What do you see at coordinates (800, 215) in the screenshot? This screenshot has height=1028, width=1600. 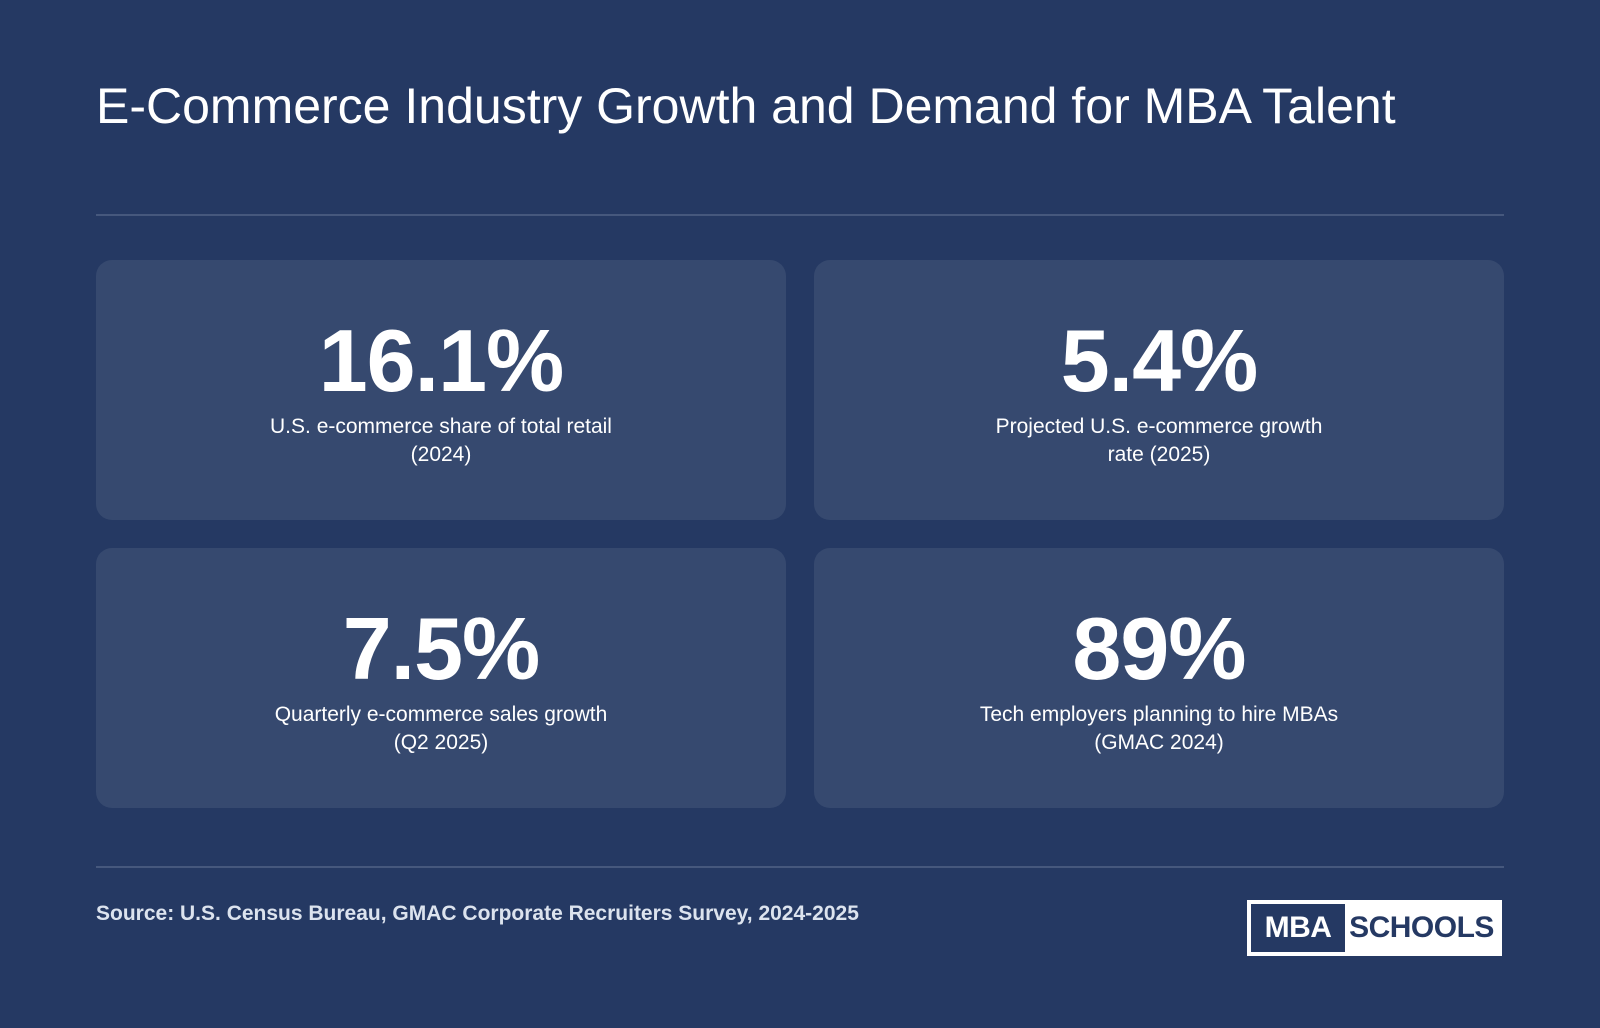 I see `title-divider` at bounding box center [800, 215].